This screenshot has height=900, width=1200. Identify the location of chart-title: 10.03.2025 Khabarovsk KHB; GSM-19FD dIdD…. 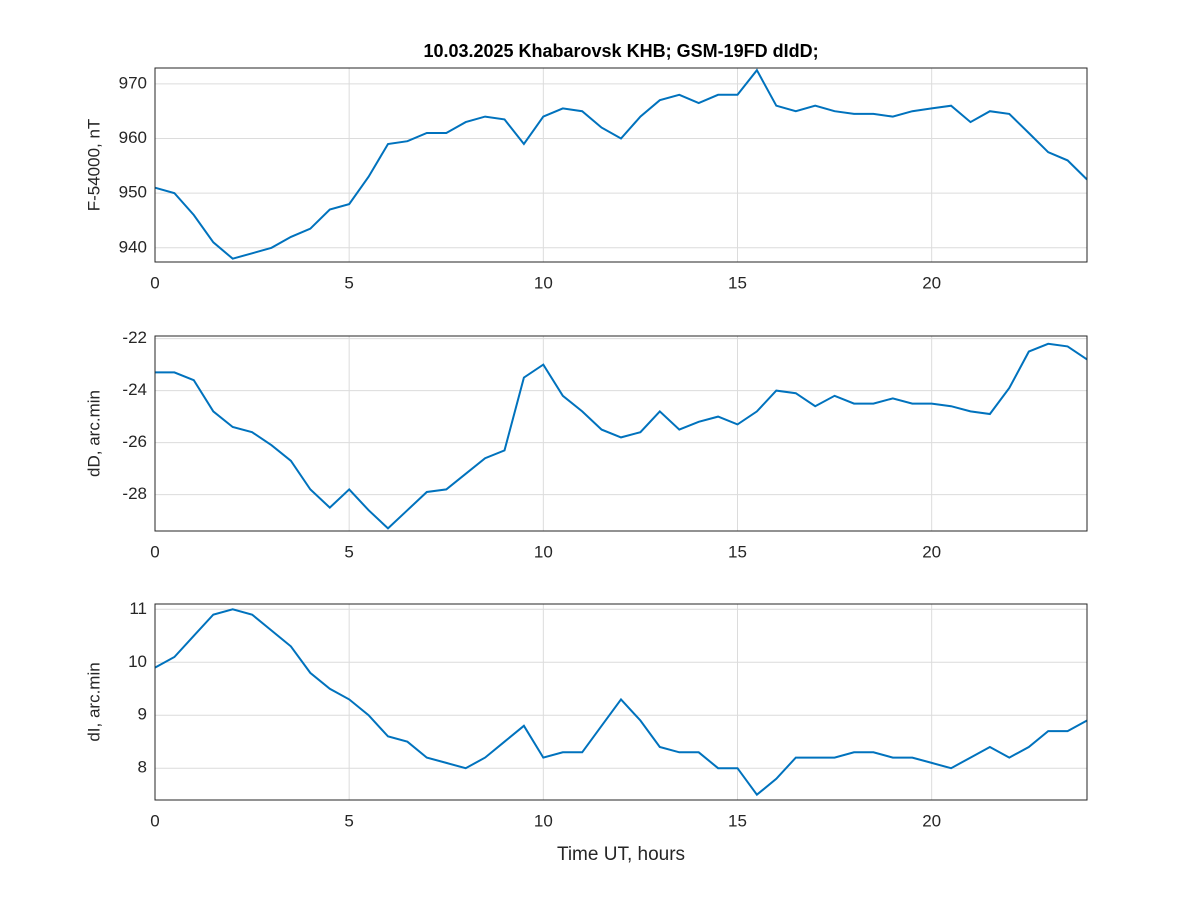
(620, 51).